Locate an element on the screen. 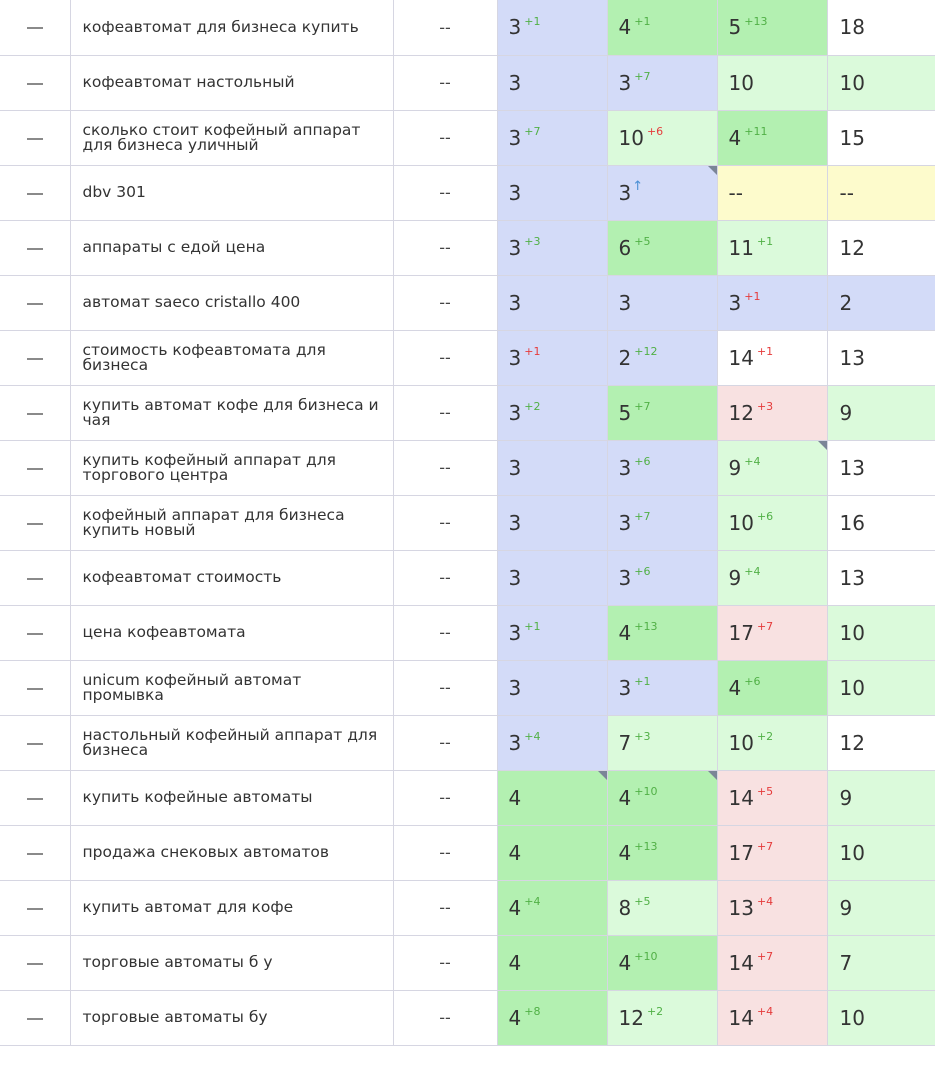  position-cell-c3: -- is located at coordinates (772, 192).